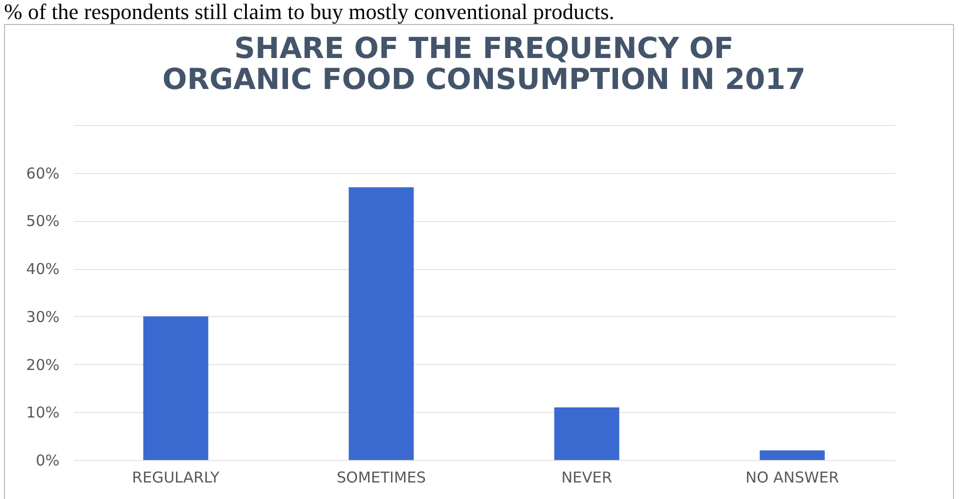 Image resolution: width=959 pixels, height=499 pixels. What do you see at coordinates (43, 365) in the screenshot?
I see `y-tick-label: 20%` at bounding box center [43, 365].